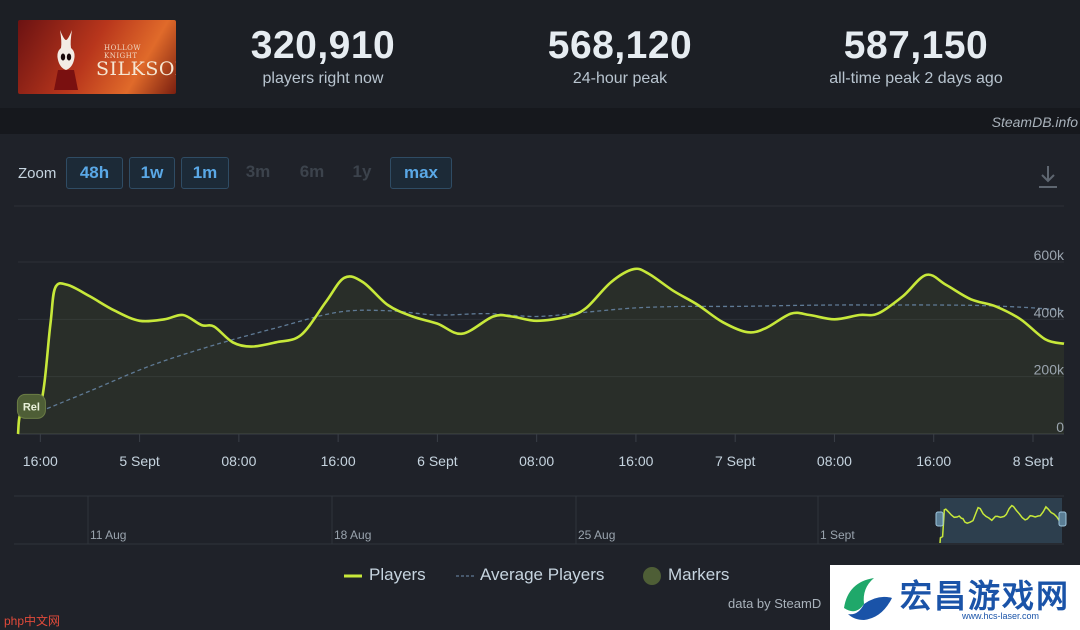 This screenshot has height=630, width=1080. What do you see at coordinates (1001, 616) in the screenshot?
I see `watermark-url: www.hcs-laser.com` at bounding box center [1001, 616].